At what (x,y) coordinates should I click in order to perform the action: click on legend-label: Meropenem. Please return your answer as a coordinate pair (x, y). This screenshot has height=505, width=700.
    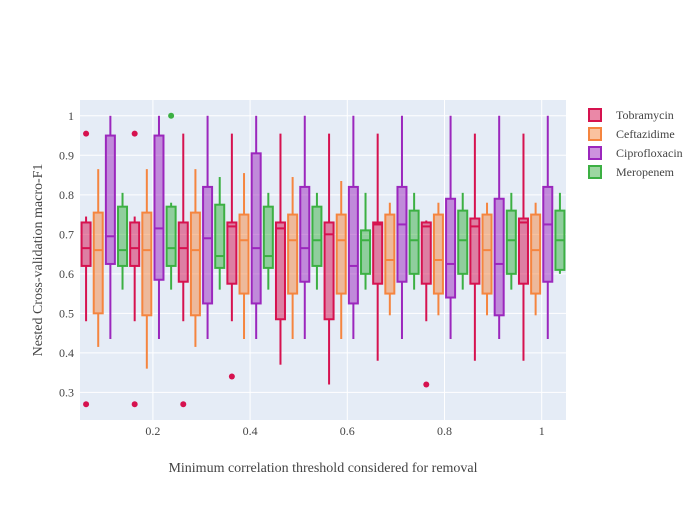
    Looking at the image, I should click on (645, 172).